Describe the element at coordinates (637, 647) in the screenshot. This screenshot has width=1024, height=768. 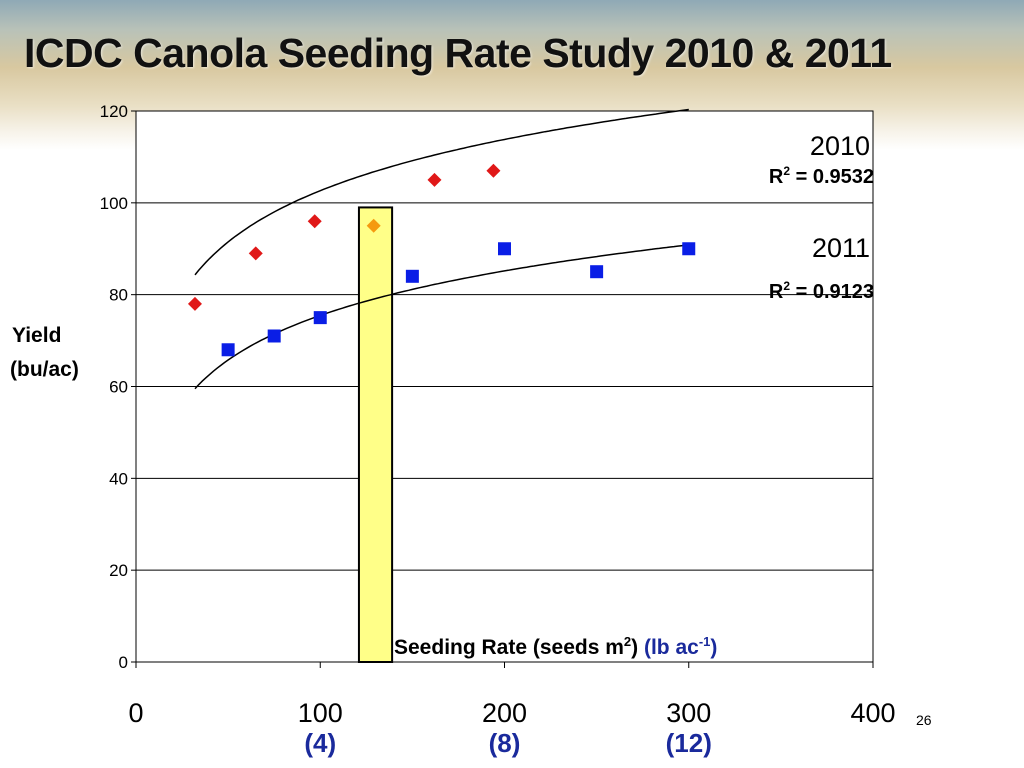
I see `x-axis-title-close: )` at that location.